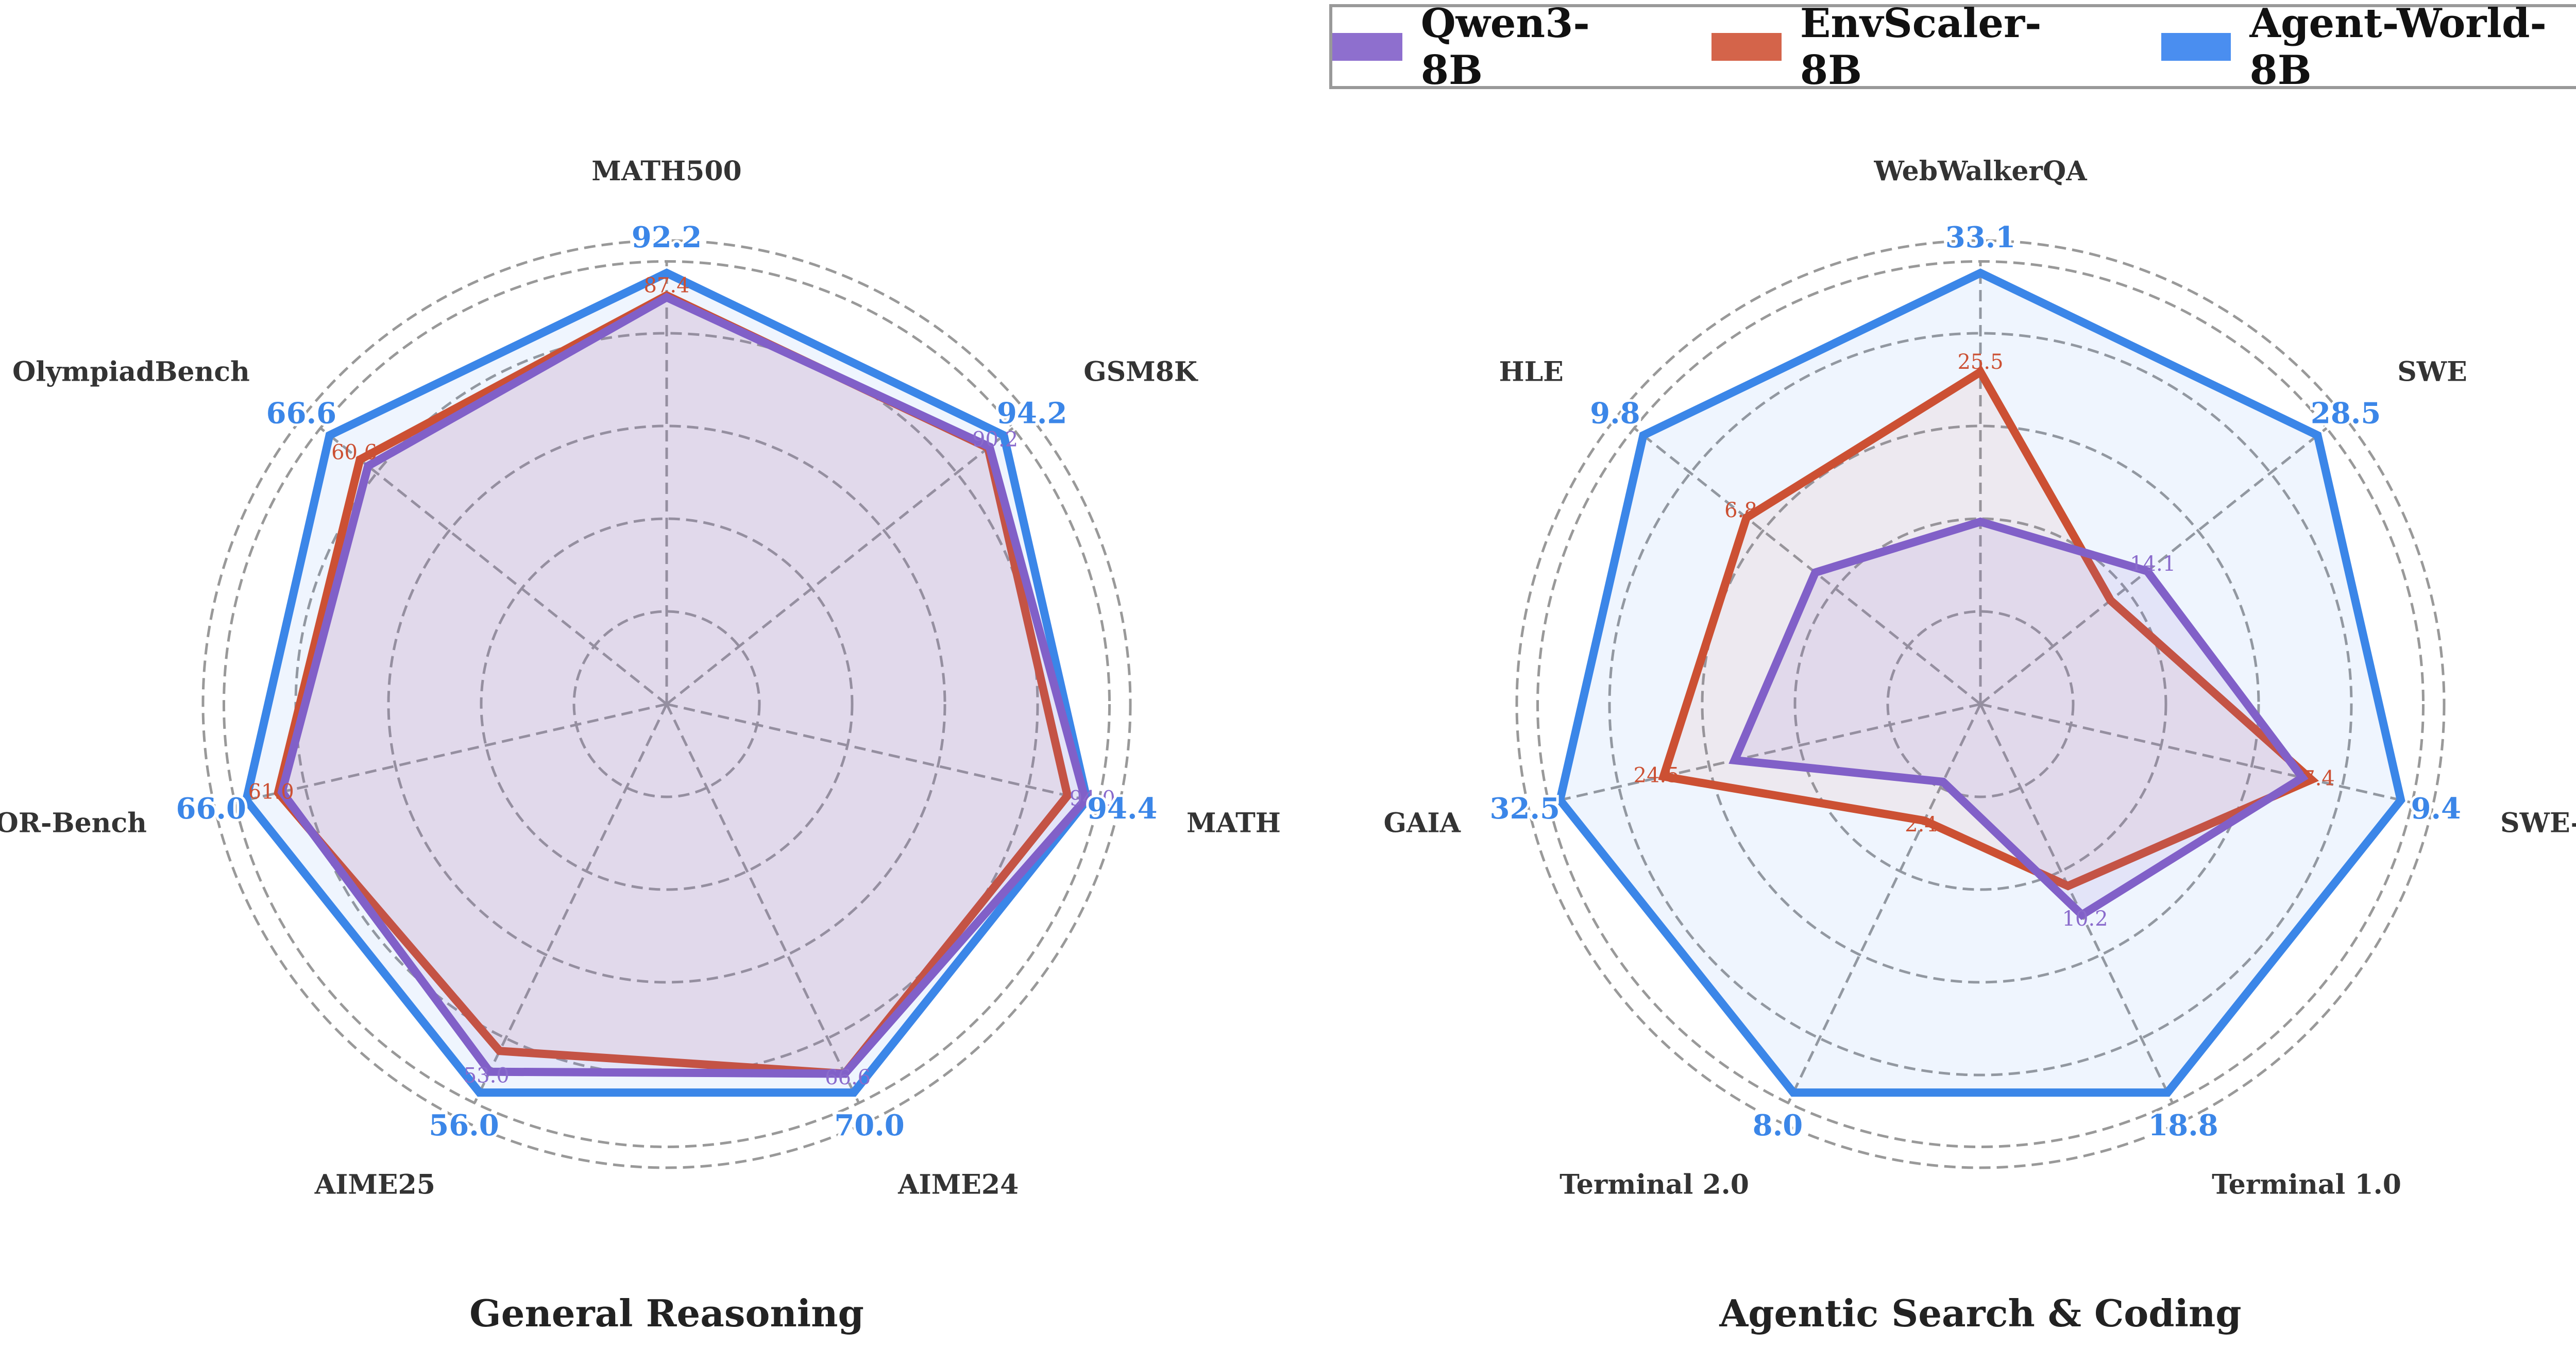 Image resolution: width=2576 pixels, height=1348 pixels. Describe the element at coordinates (1032, 413) in the screenshot. I see `value-label-agent-world: 94.2` at that location.